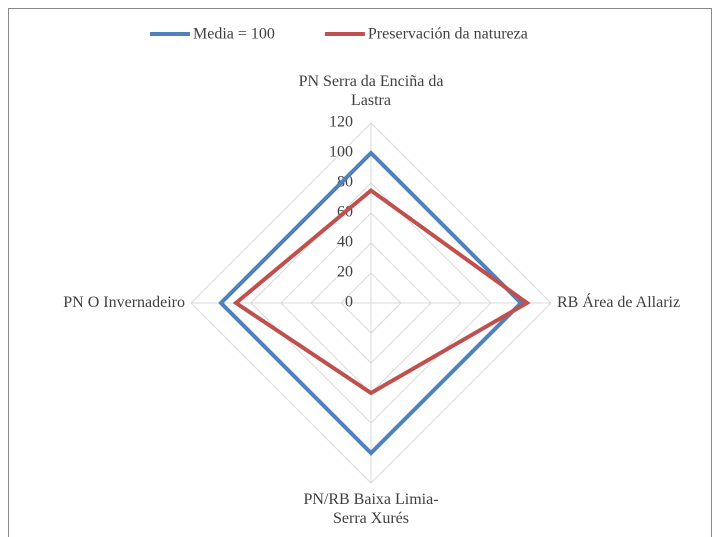 This screenshot has height=537, width=718. Describe the element at coordinates (619, 302) in the screenshot. I see `category-label: RB Área de Allariz` at that location.